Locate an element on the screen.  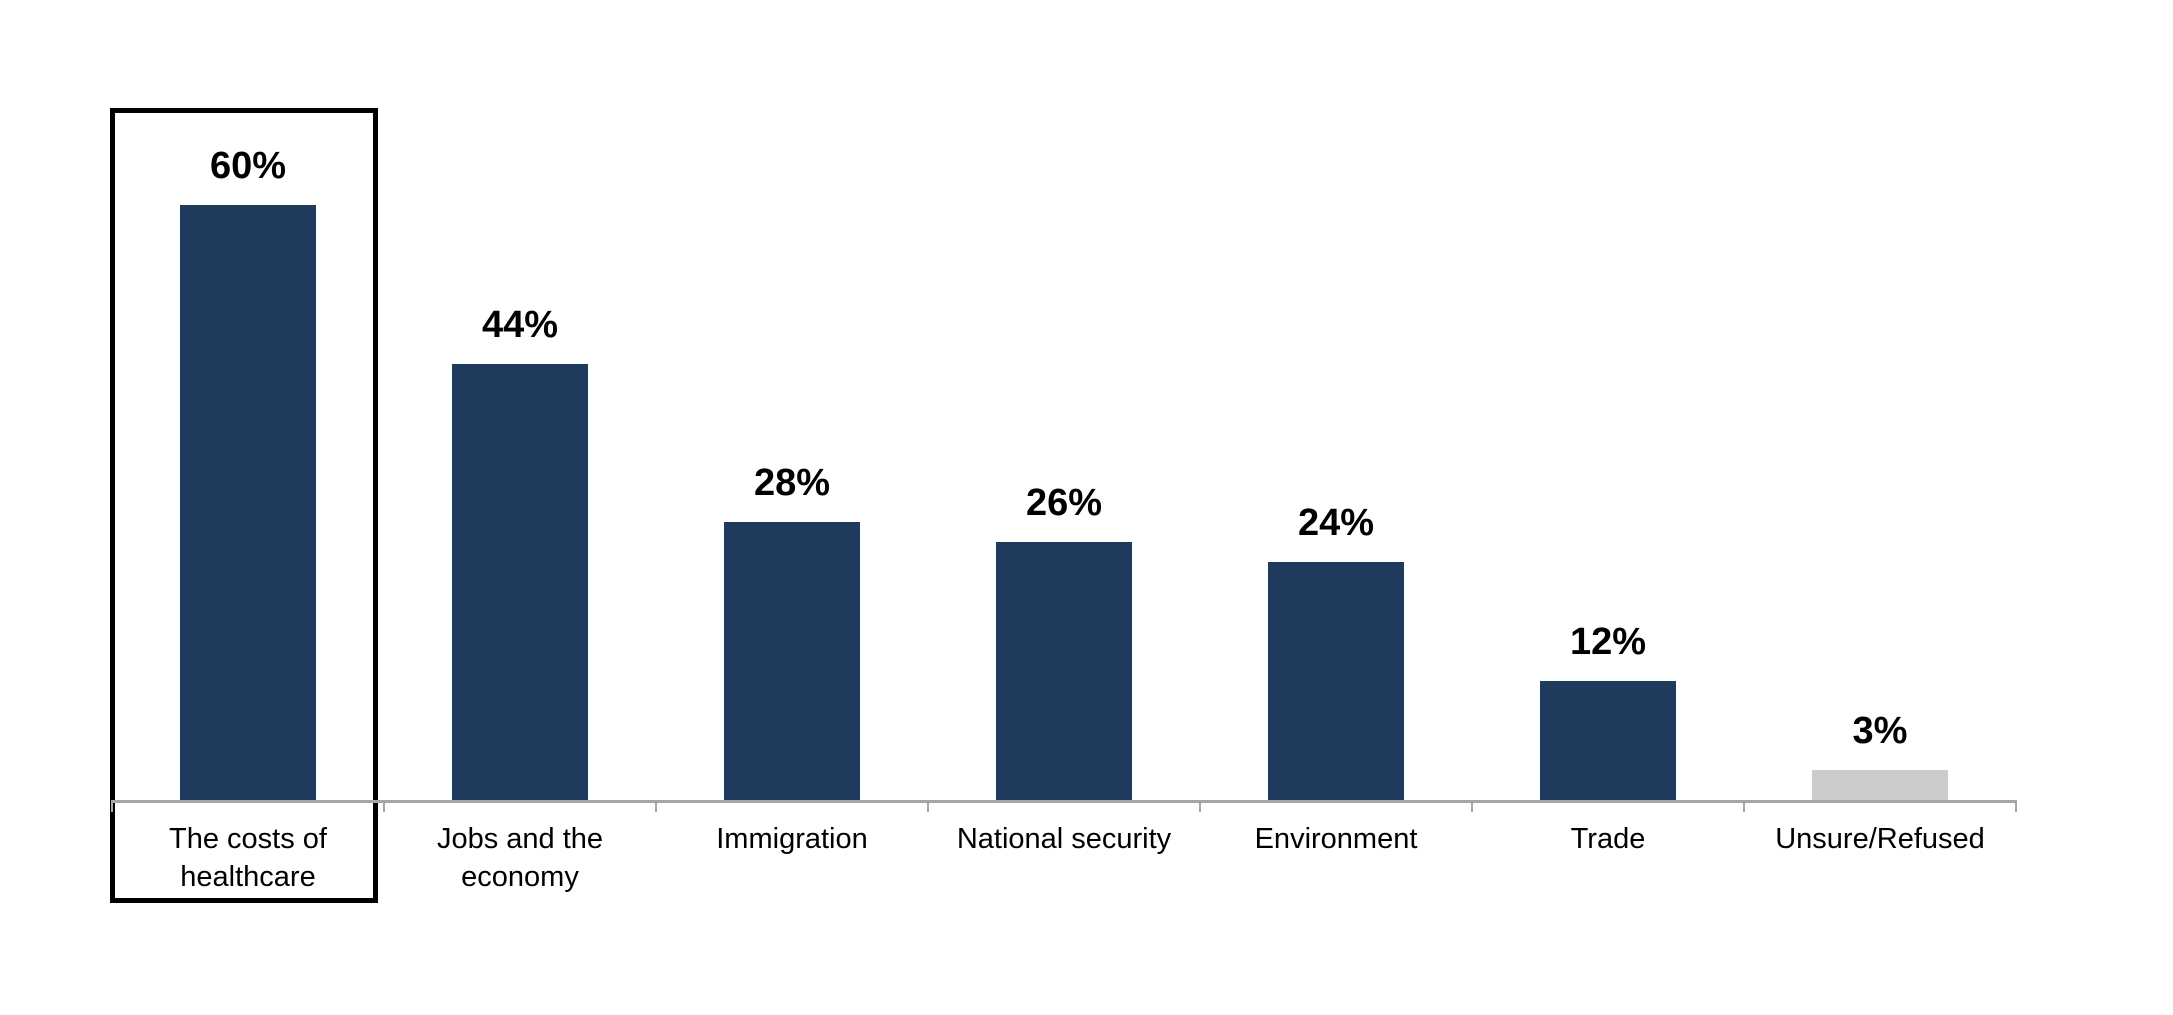
bar-value-label: 24% is located at coordinates (1336, 523).